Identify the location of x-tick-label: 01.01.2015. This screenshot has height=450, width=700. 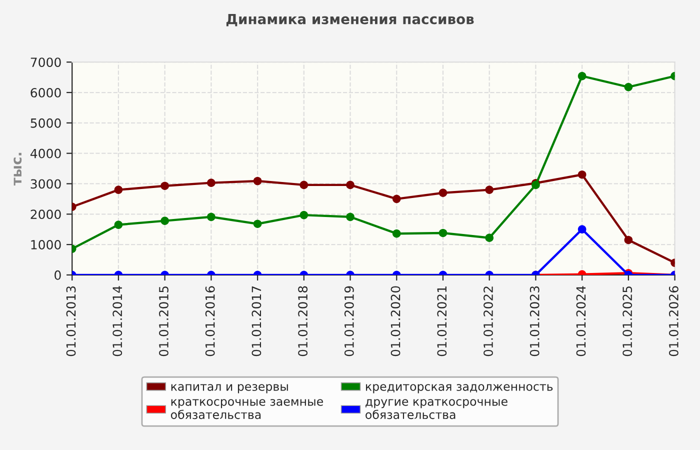
(163, 321).